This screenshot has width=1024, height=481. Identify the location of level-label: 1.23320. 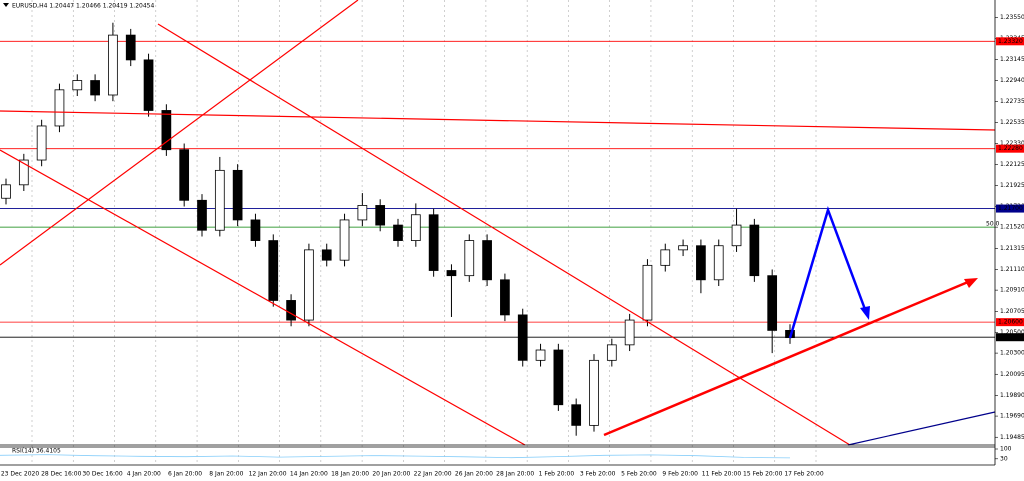
(1010, 41).